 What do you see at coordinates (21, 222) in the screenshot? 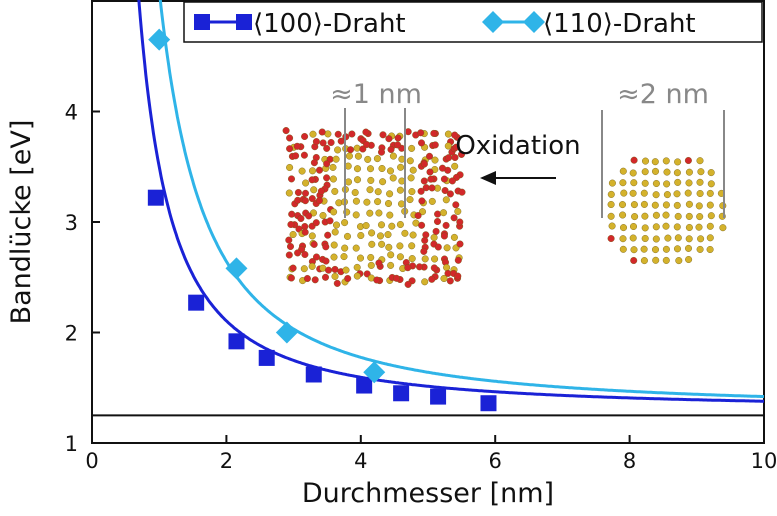
I see `y-axis-label: Bandlücke [eV]` at bounding box center [21, 222].